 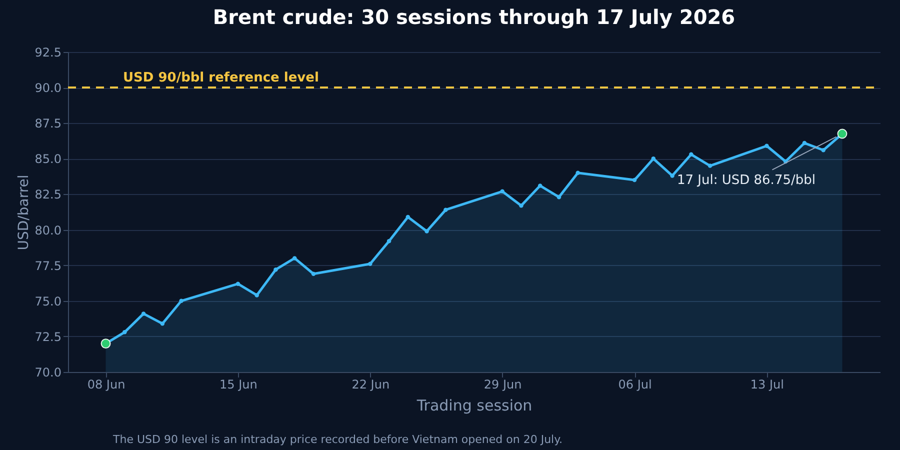 What do you see at coordinates (48, 230) in the screenshot?
I see `y-tick-label: 80.0` at bounding box center [48, 230].